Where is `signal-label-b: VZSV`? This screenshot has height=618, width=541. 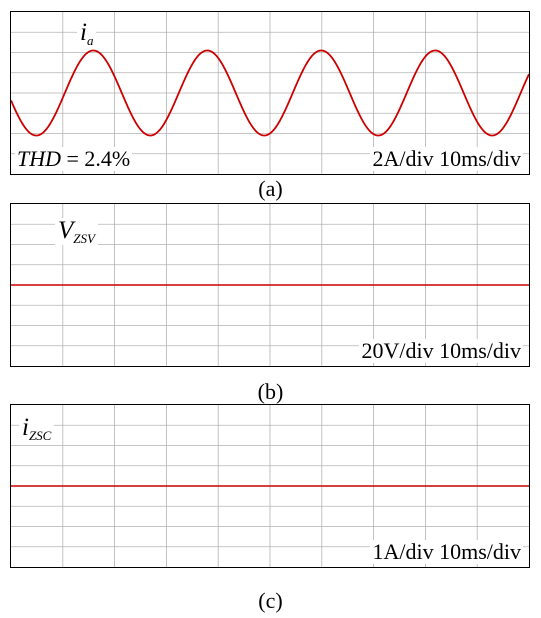
signal-label-b: VZSV is located at coordinates (76, 231).